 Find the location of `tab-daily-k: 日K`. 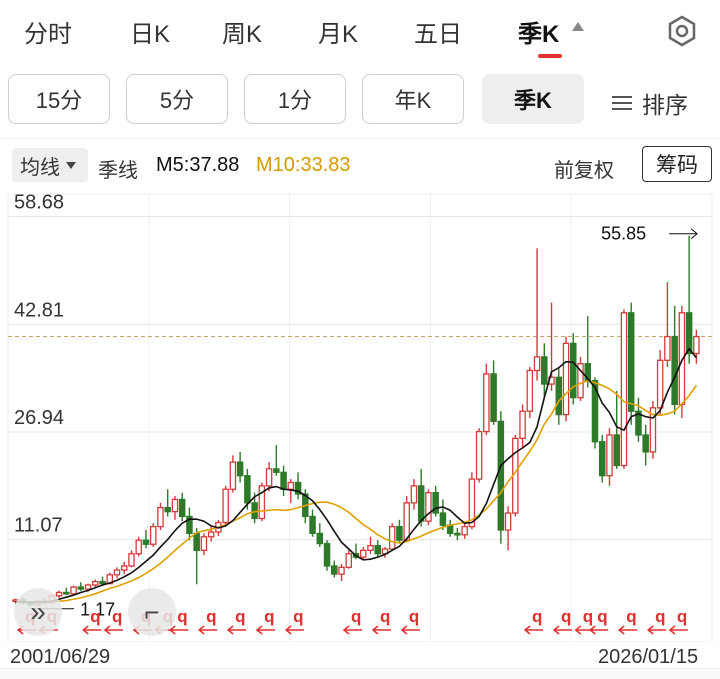

tab-daily-k: 日K is located at coordinates (150, 34).